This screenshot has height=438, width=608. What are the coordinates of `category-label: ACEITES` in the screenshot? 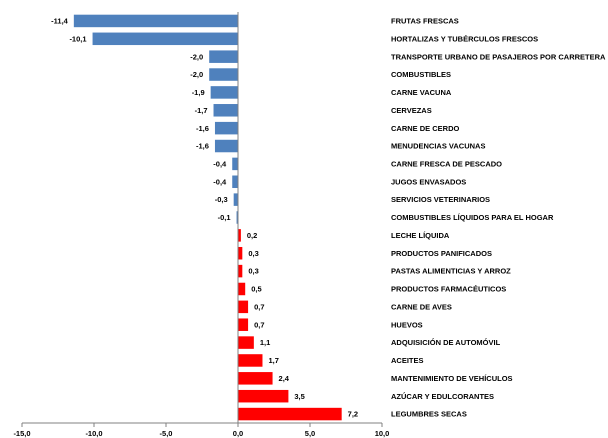 It's located at (407, 360).